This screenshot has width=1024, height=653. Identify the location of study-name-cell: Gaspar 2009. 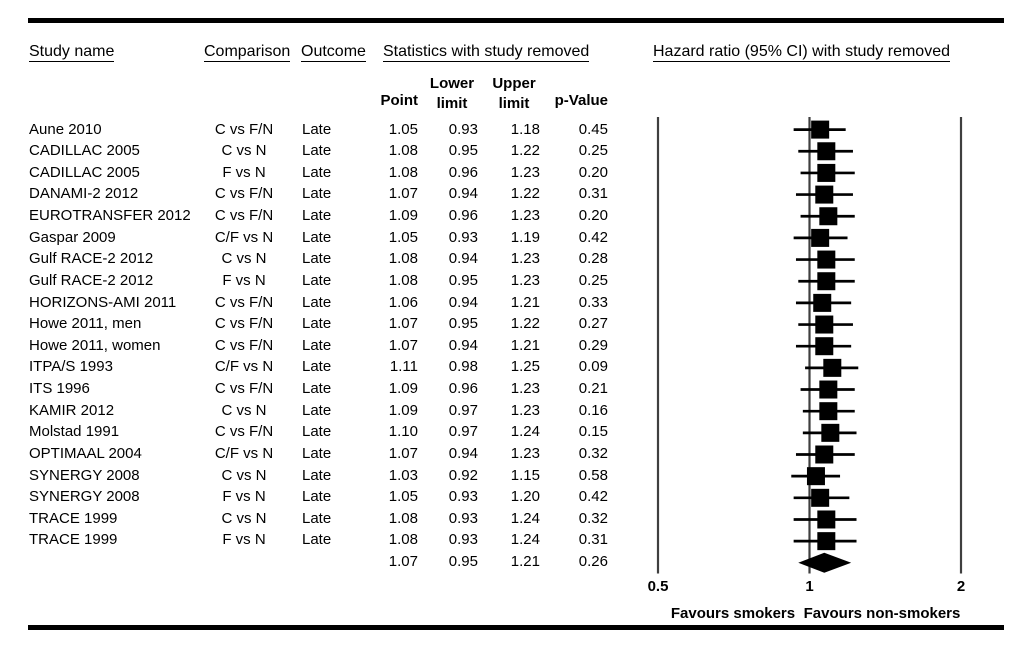
(72, 237).